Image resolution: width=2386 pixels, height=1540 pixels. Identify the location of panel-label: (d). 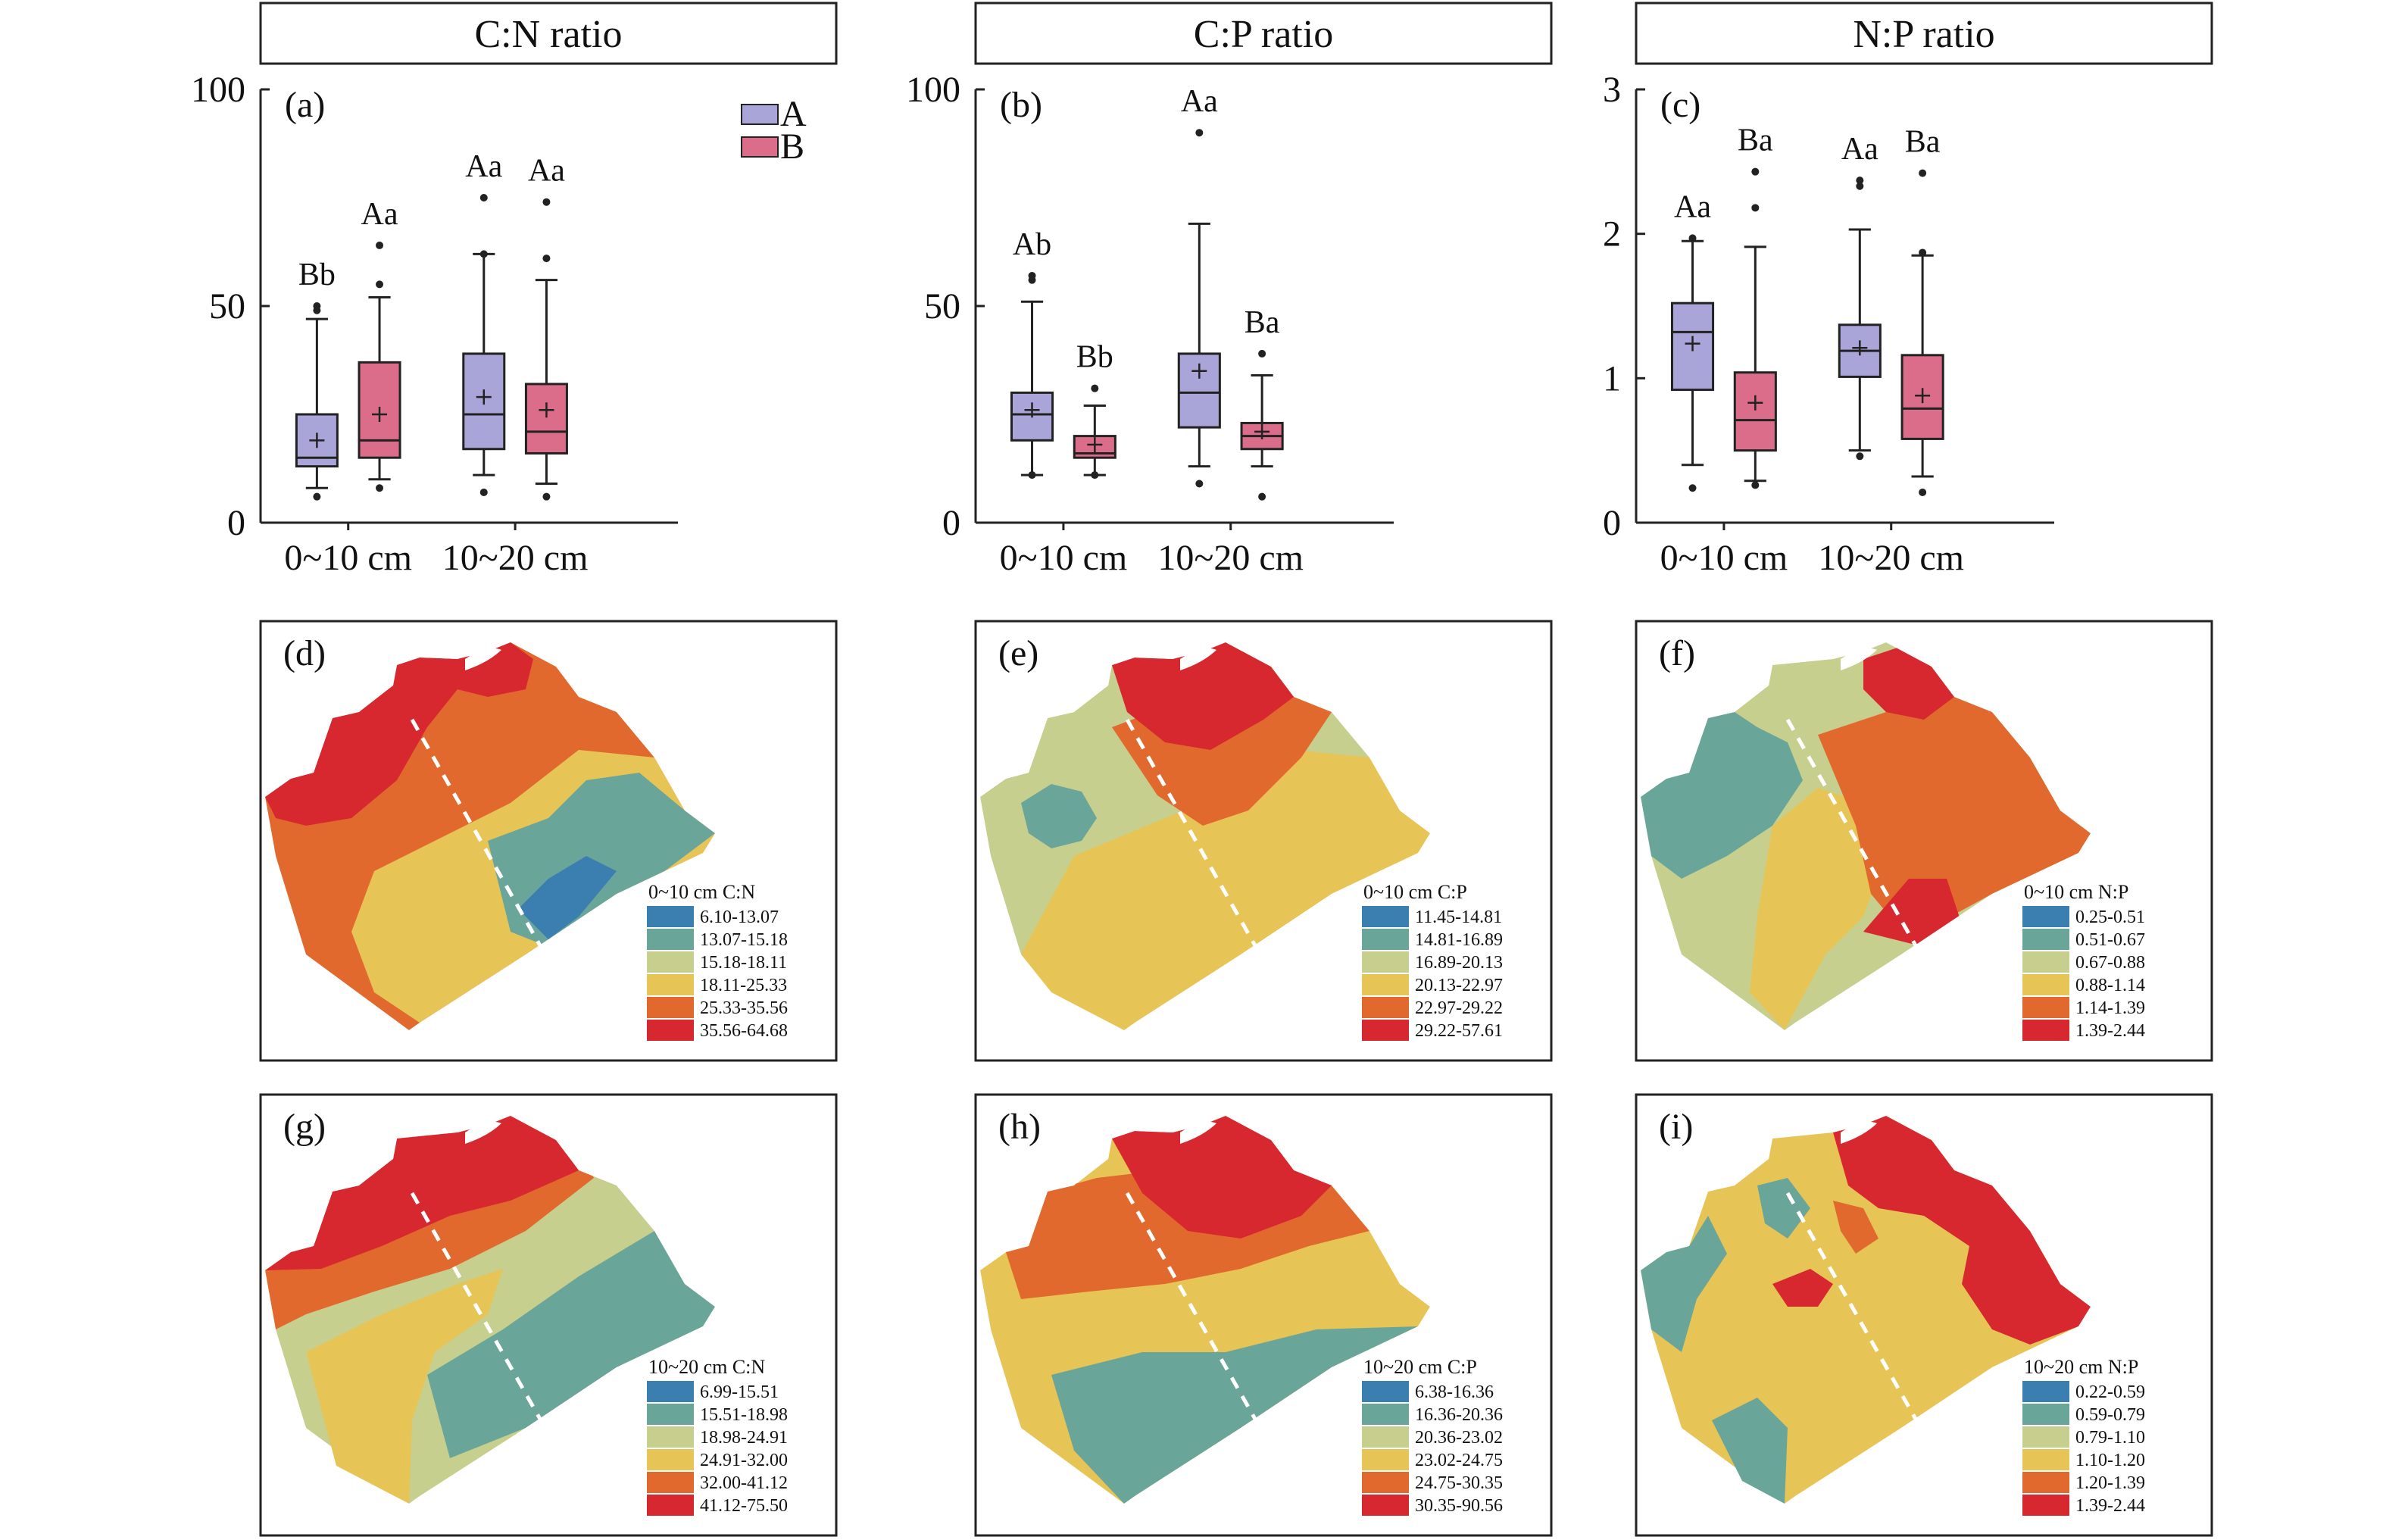
(304, 653).